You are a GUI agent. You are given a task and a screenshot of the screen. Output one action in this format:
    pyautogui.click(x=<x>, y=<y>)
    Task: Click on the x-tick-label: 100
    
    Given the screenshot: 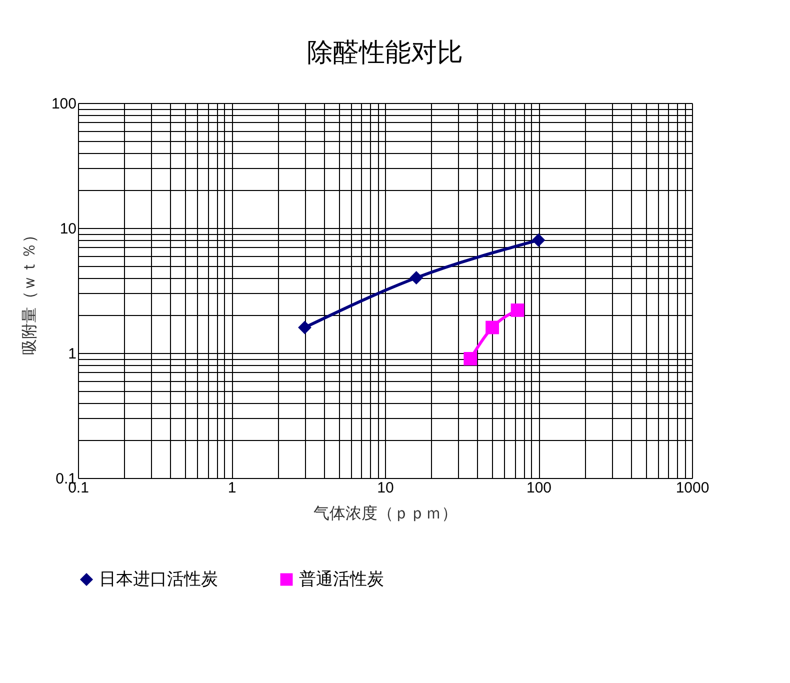 What is the action you would take?
    pyautogui.click(x=539, y=488)
    